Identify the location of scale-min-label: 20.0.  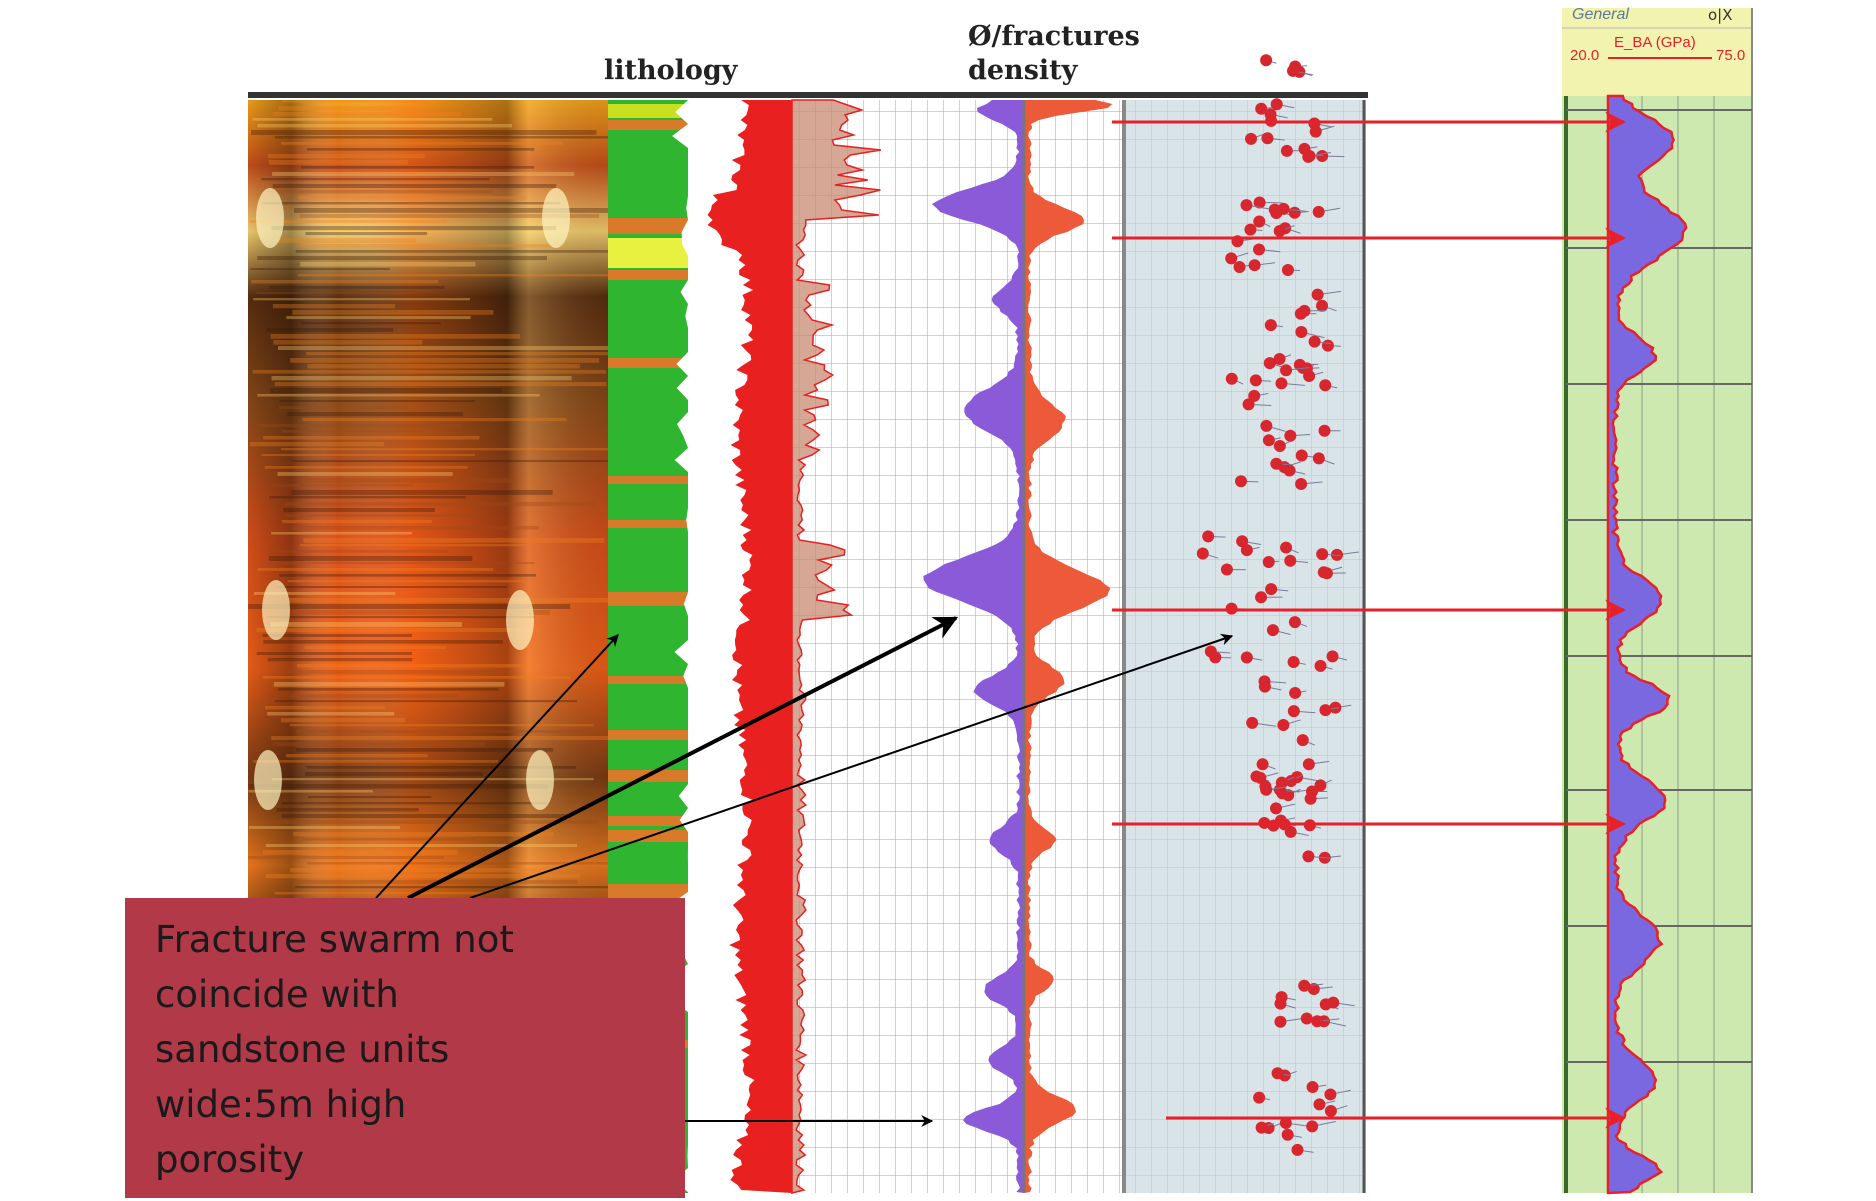
(1585, 55).